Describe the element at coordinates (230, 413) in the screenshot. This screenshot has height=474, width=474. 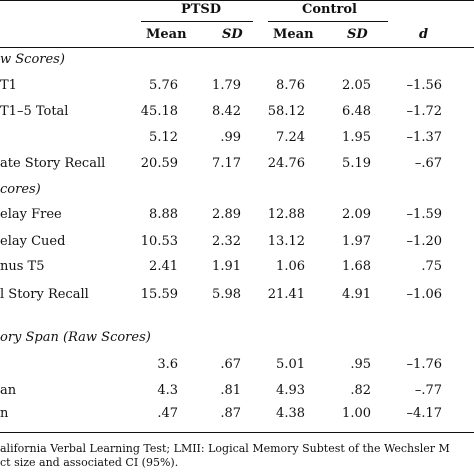
I see `cell-ptsd-sd: .87` at that location.